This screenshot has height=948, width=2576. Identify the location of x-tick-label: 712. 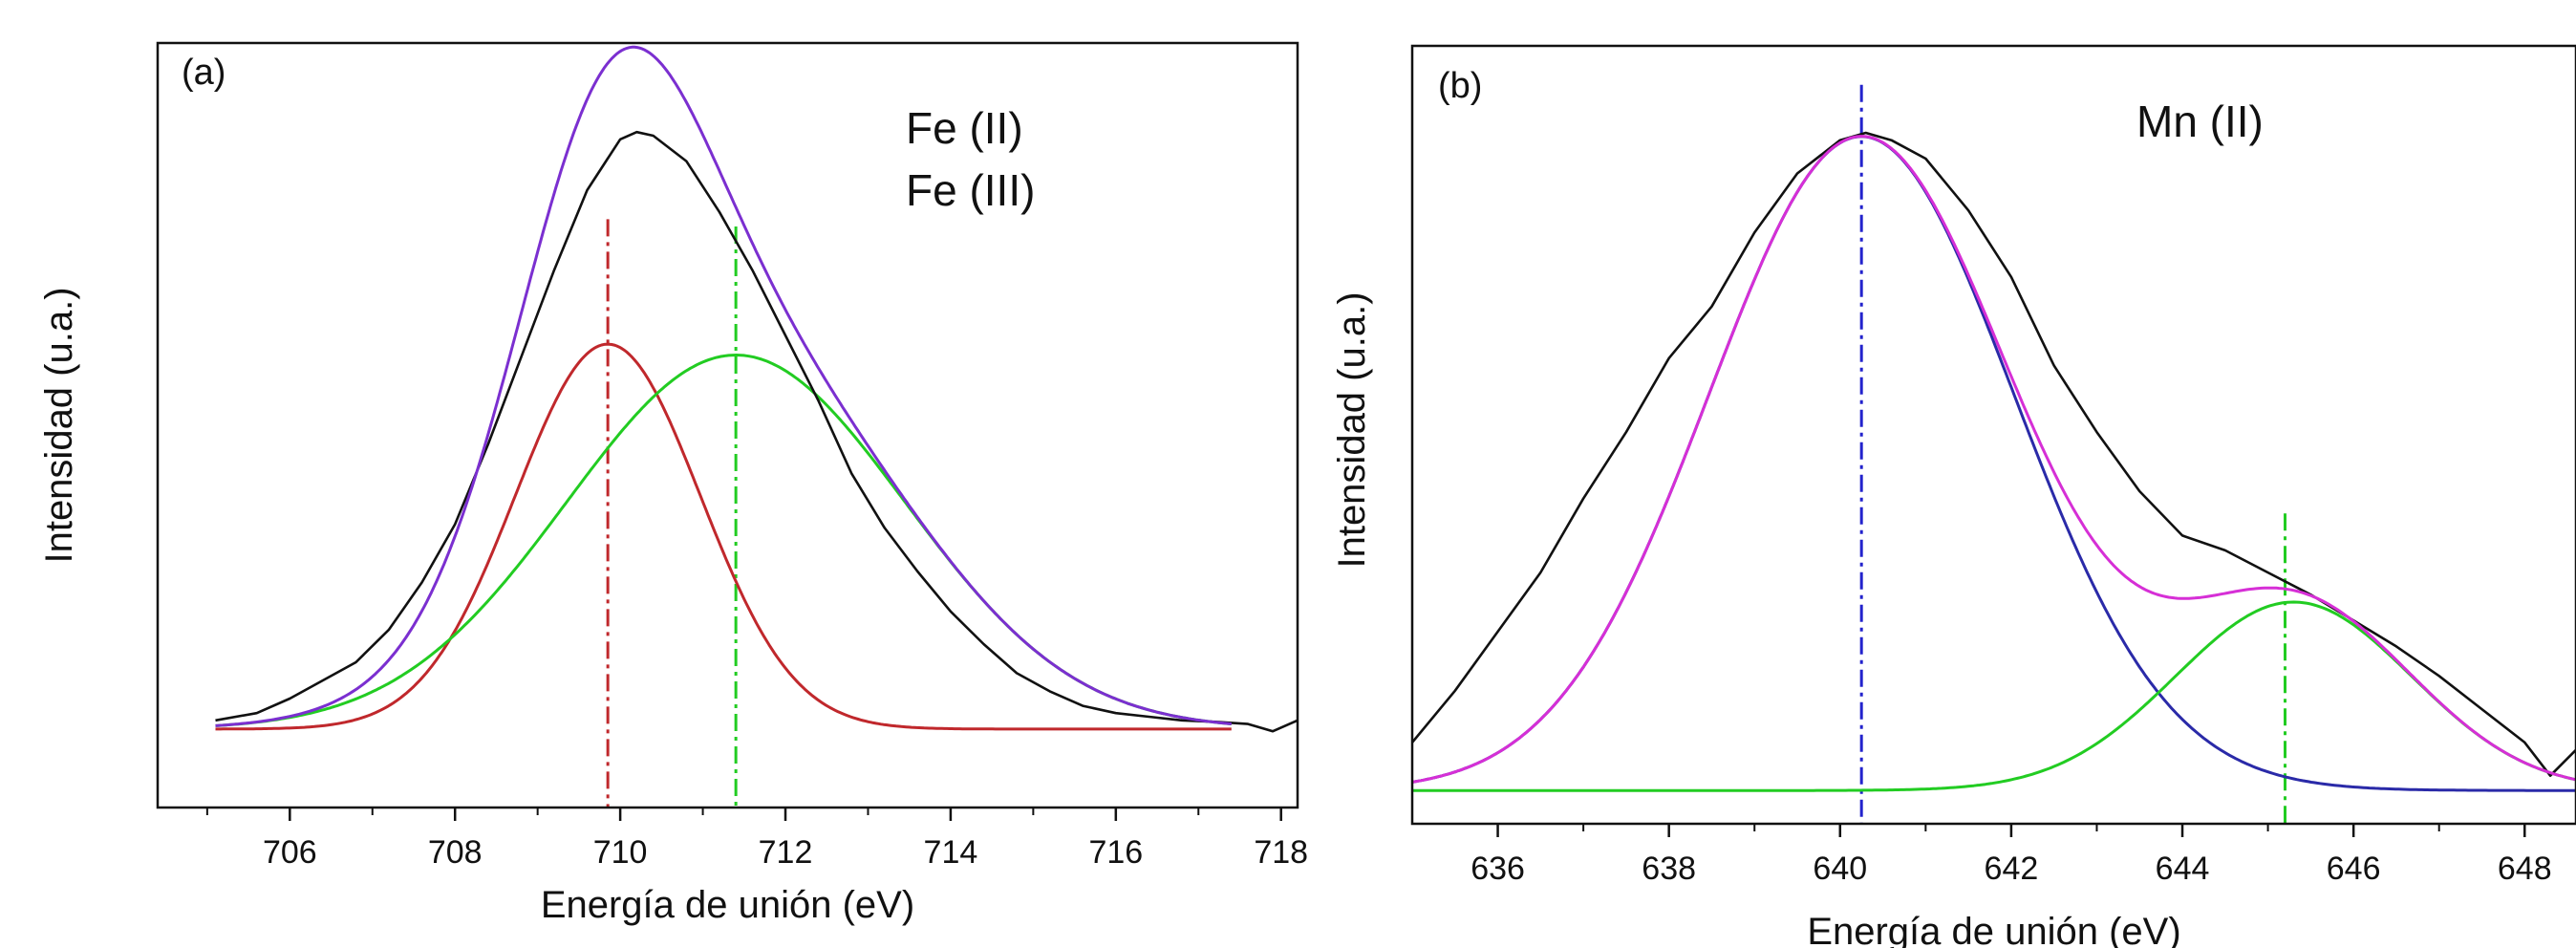
(786, 853).